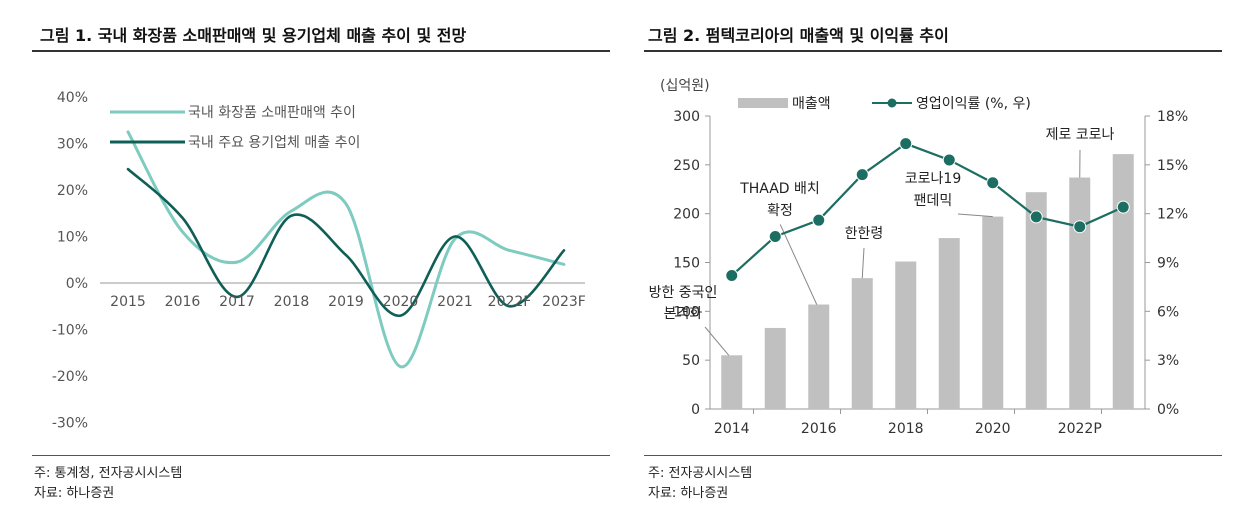 This screenshot has height=510, width=1235. What do you see at coordinates (686, 166) in the screenshot?
I see `left-tick-label: 250` at bounding box center [686, 166].